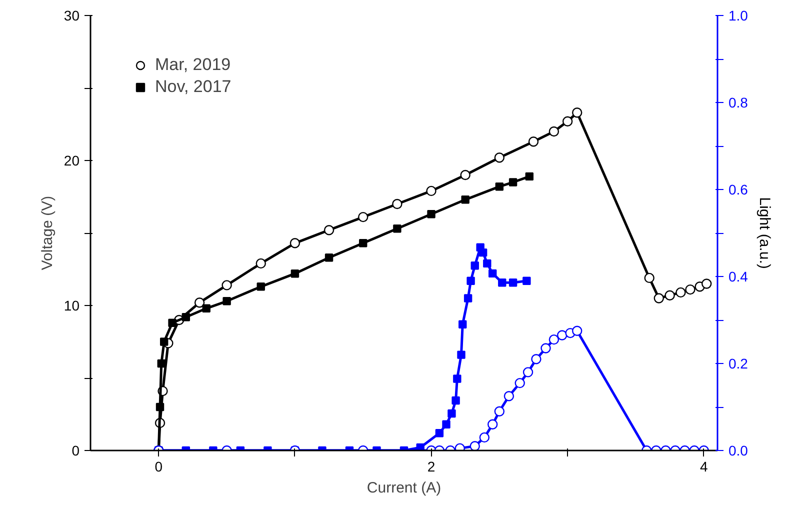 Image resolution: width=796 pixels, height=529 pixels. I want to click on y-axis-title: Voltage (V), so click(47, 233).